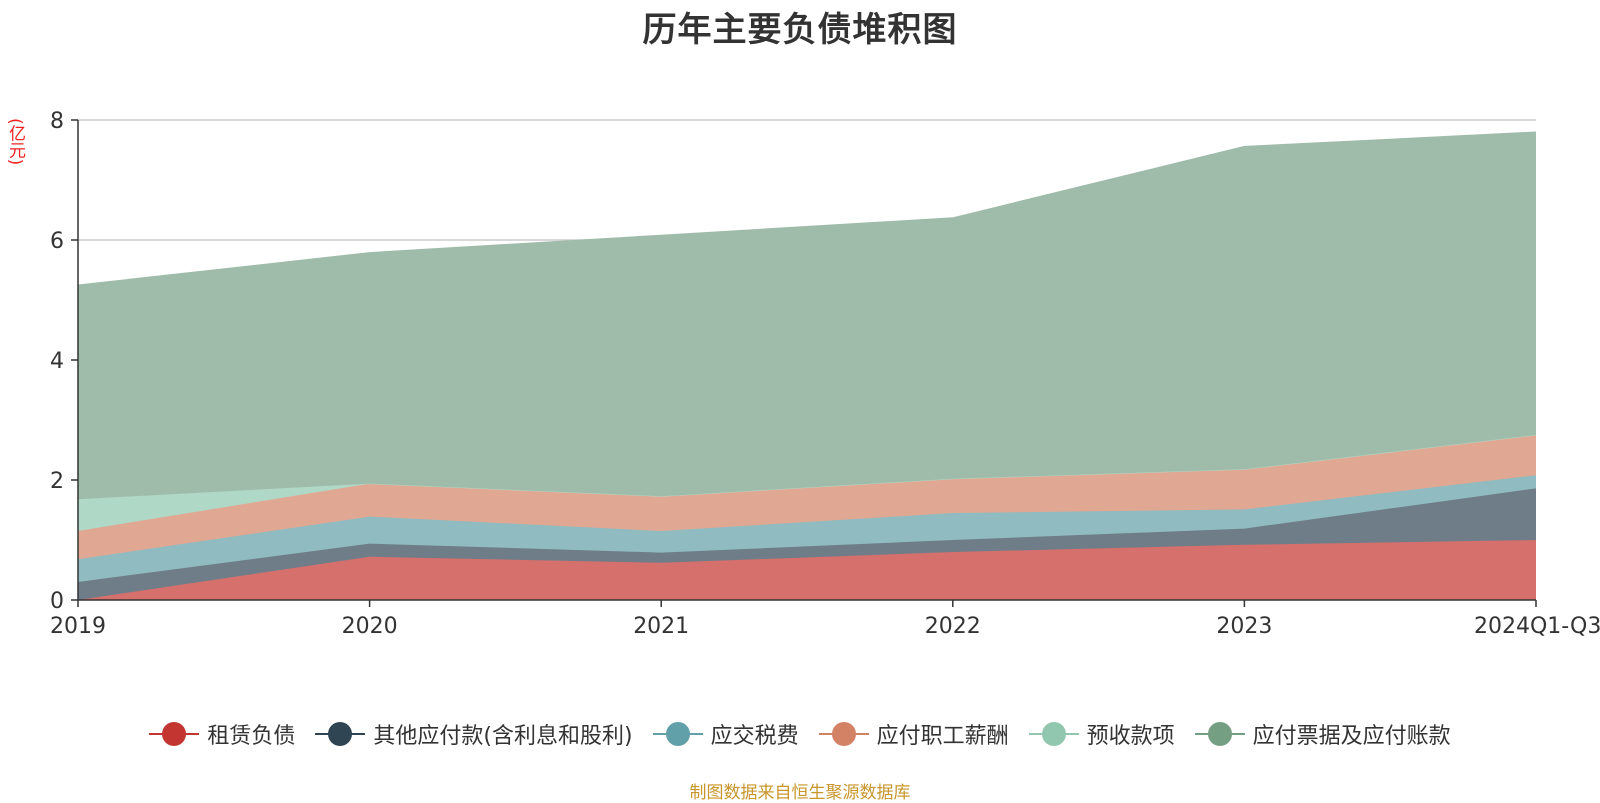  What do you see at coordinates (661, 626) in the screenshot?
I see `x-tick-label: 2021` at bounding box center [661, 626].